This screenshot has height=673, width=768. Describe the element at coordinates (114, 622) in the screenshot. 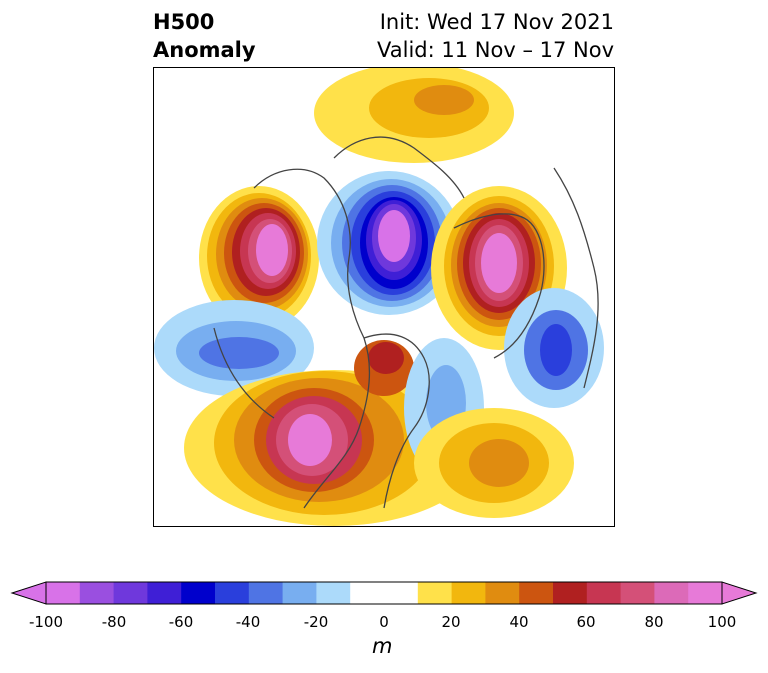

I see `colorbar-tick: -80` at that location.